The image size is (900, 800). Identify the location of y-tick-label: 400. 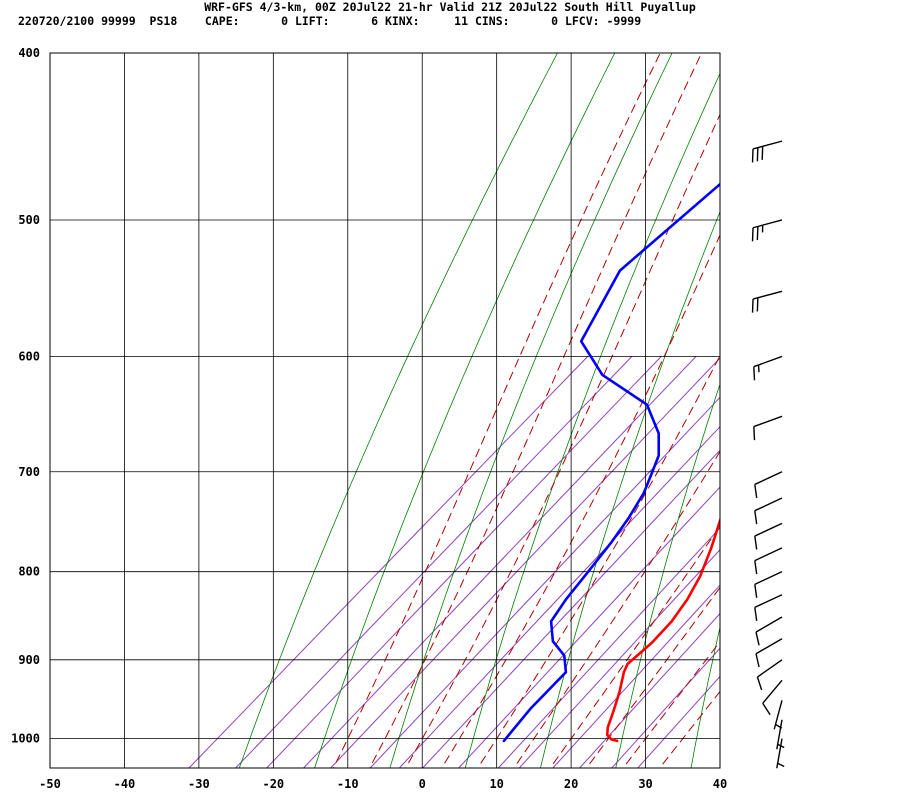
(29, 53).